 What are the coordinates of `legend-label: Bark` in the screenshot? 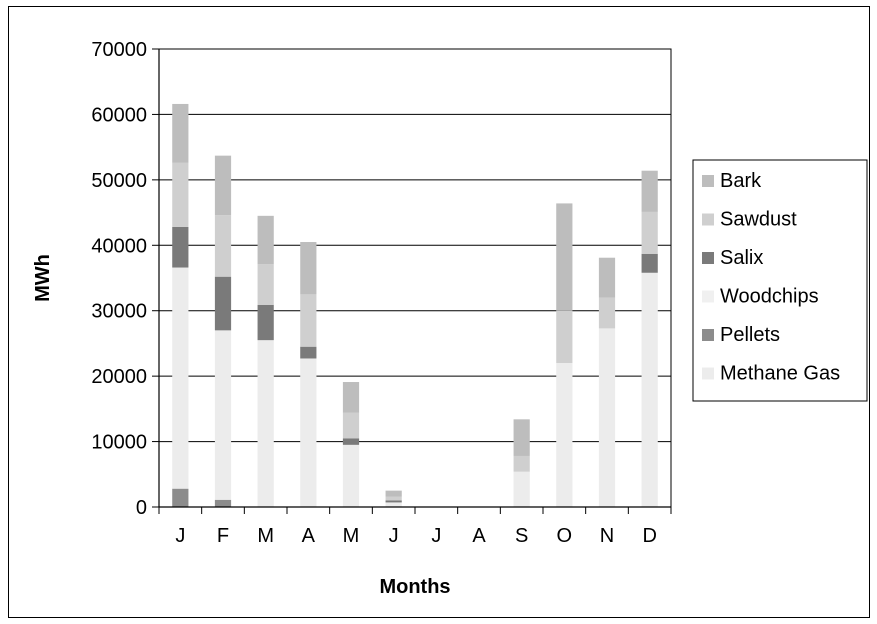 It's located at (741, 181).